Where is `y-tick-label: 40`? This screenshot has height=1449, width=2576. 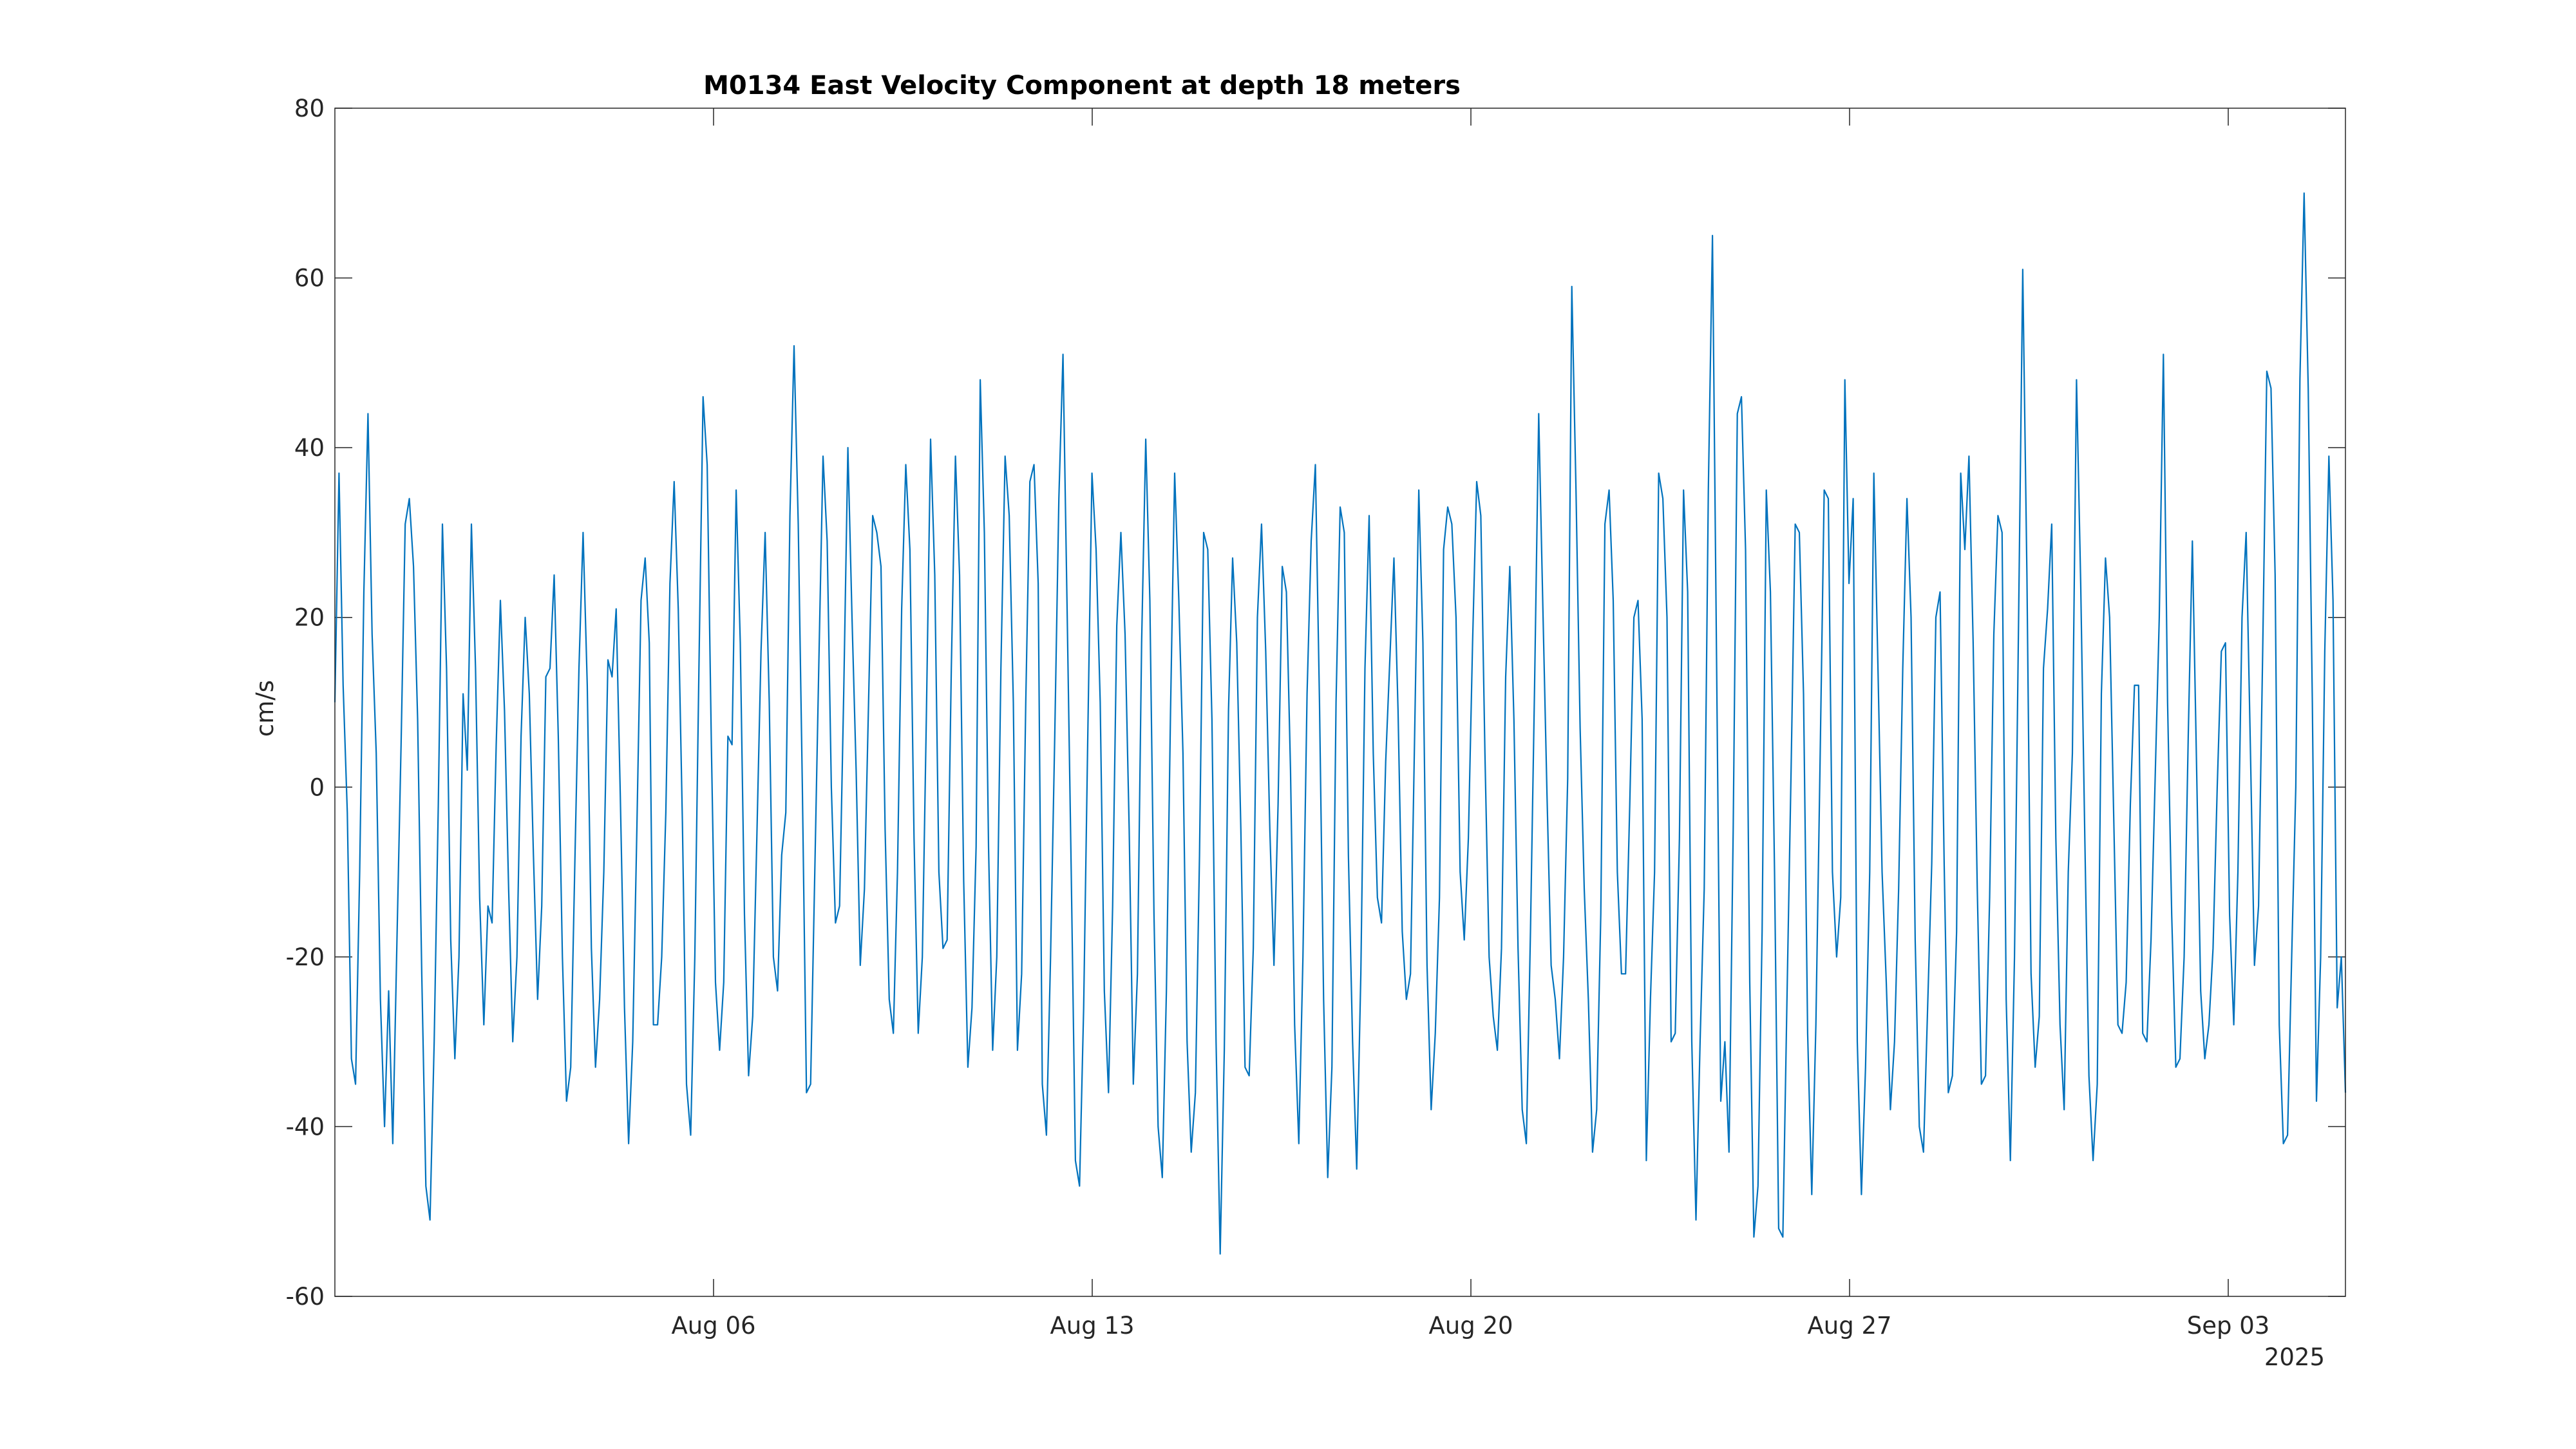
y-tick-label: 40 is located at coordinates (309, 448).